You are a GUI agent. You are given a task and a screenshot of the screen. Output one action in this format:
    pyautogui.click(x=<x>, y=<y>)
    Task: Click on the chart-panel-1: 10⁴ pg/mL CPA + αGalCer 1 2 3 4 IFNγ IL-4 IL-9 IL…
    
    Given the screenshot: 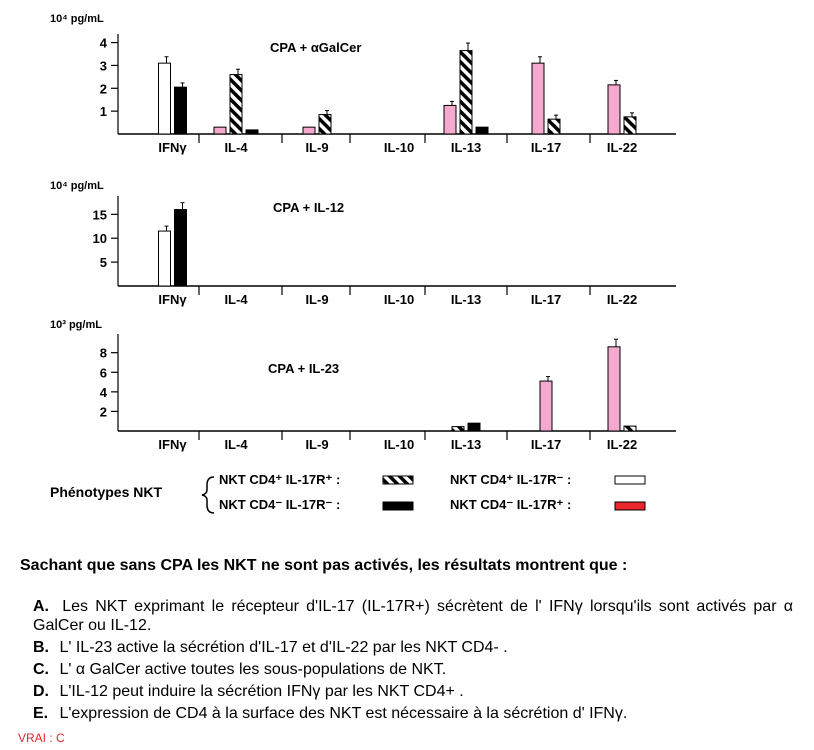 What is the action you would take?
    pyautogui.click(x=363, y=84)
    